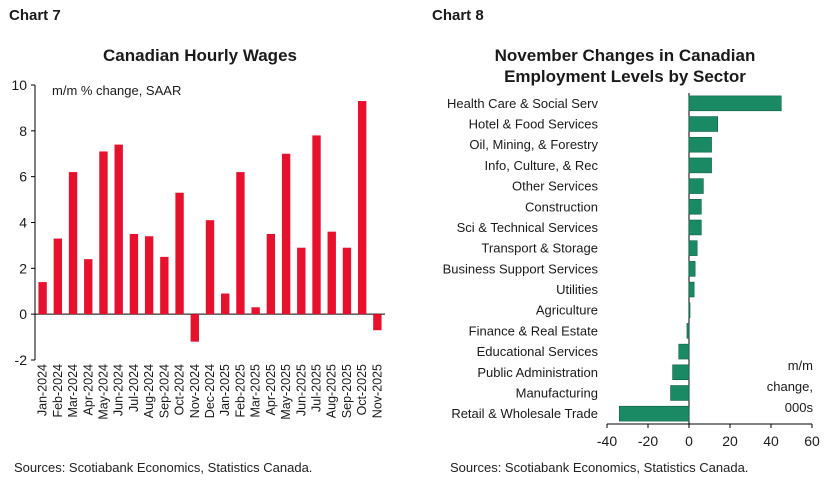 This screenshot has height=483, width=828. I want to click on wages-y-tick-label: 2, so click(23, 268).